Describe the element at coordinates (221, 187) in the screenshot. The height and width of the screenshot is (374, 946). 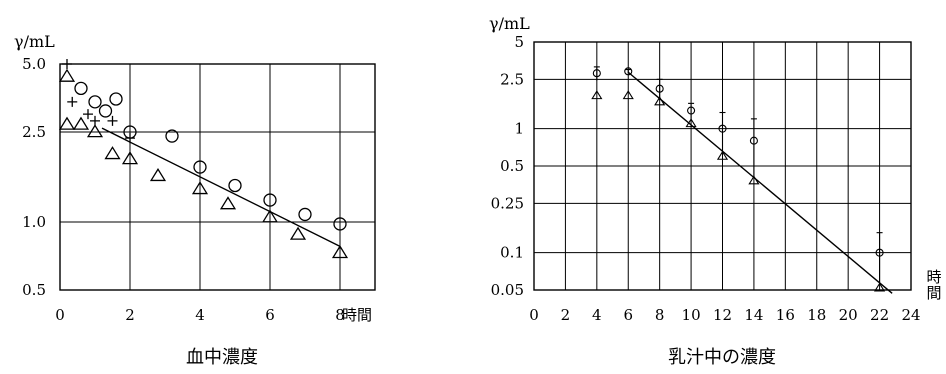
I see `blood-regression-line` at that location.